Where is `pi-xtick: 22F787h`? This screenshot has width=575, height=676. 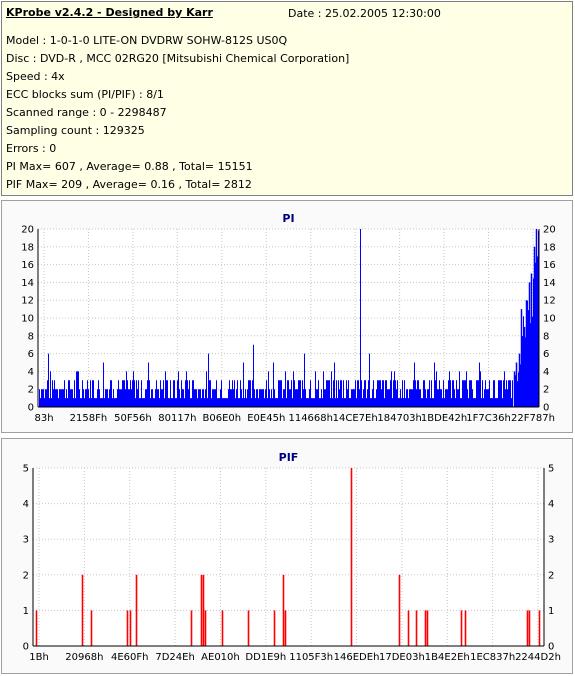 pi-xtick: 22F787h is located at coordinates (533, 418).